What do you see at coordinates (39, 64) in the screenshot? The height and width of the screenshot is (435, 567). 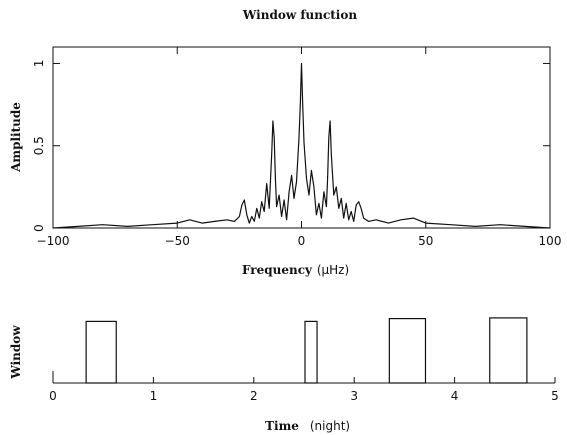 I see `y-tick-label: 1` at bounding box center [39, 64].